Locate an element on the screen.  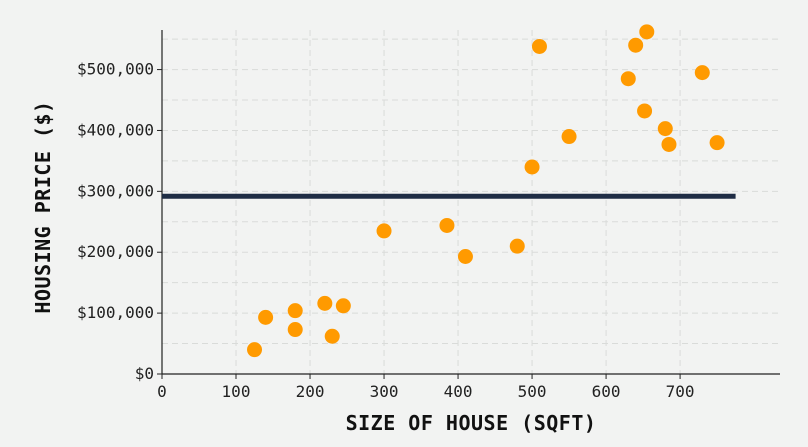
x-tick-label: 400 is located at coordinates (458, 391).